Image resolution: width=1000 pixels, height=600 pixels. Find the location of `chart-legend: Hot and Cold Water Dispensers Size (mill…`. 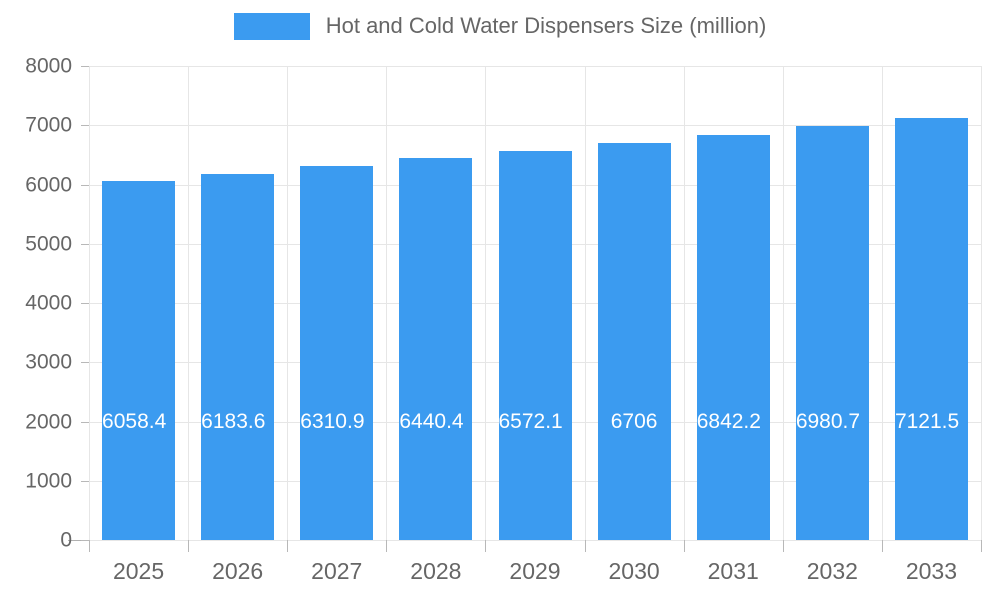

chart-legend: Hot and Cold Water Dispensers Size (mill… is located at coordinates (500, 26).